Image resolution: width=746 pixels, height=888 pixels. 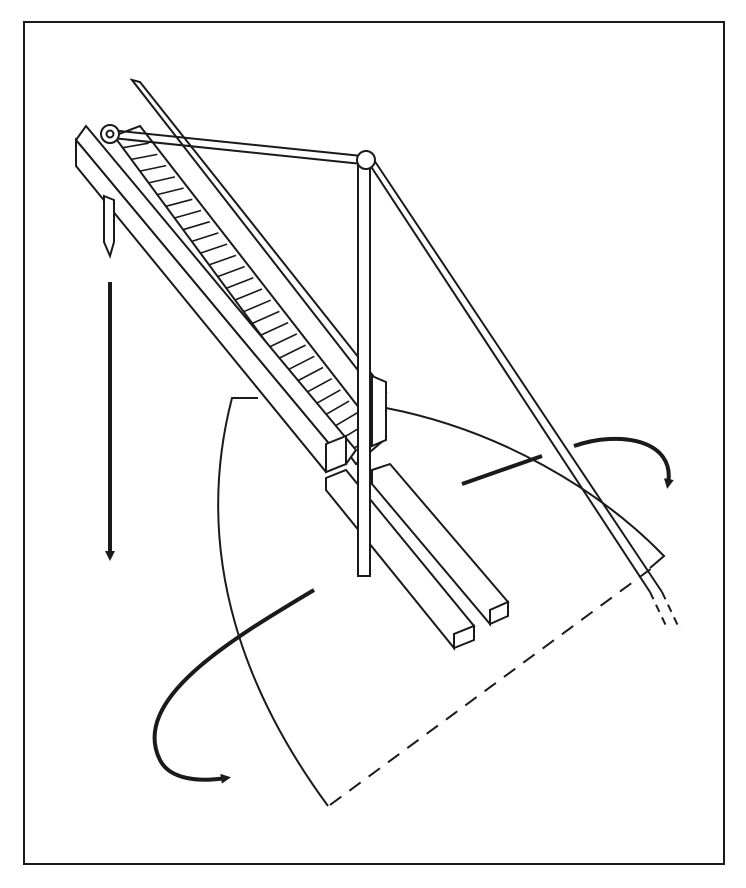 I want to click on ground-sector-dashed-edge, so click(x=491, y=686).